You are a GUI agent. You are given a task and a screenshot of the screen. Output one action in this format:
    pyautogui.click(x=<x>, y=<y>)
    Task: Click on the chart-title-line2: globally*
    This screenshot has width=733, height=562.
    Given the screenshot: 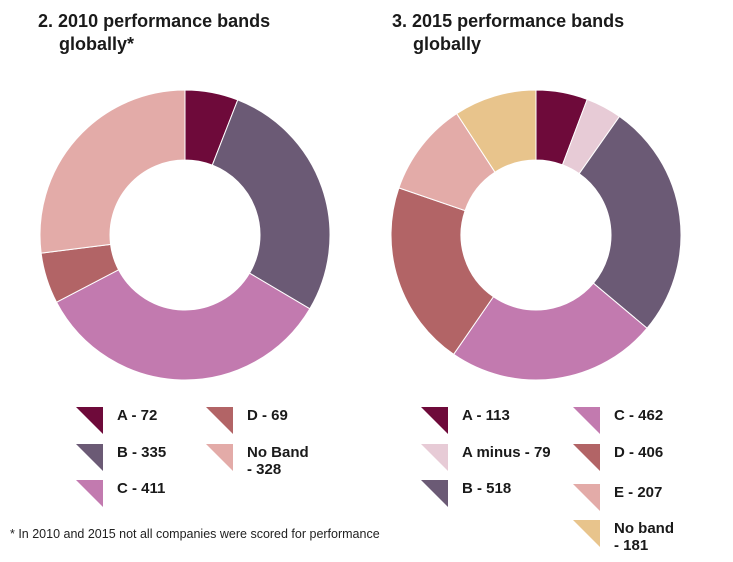 What is the action you would take?
    pyautogui.click(x=97, y=44)
    